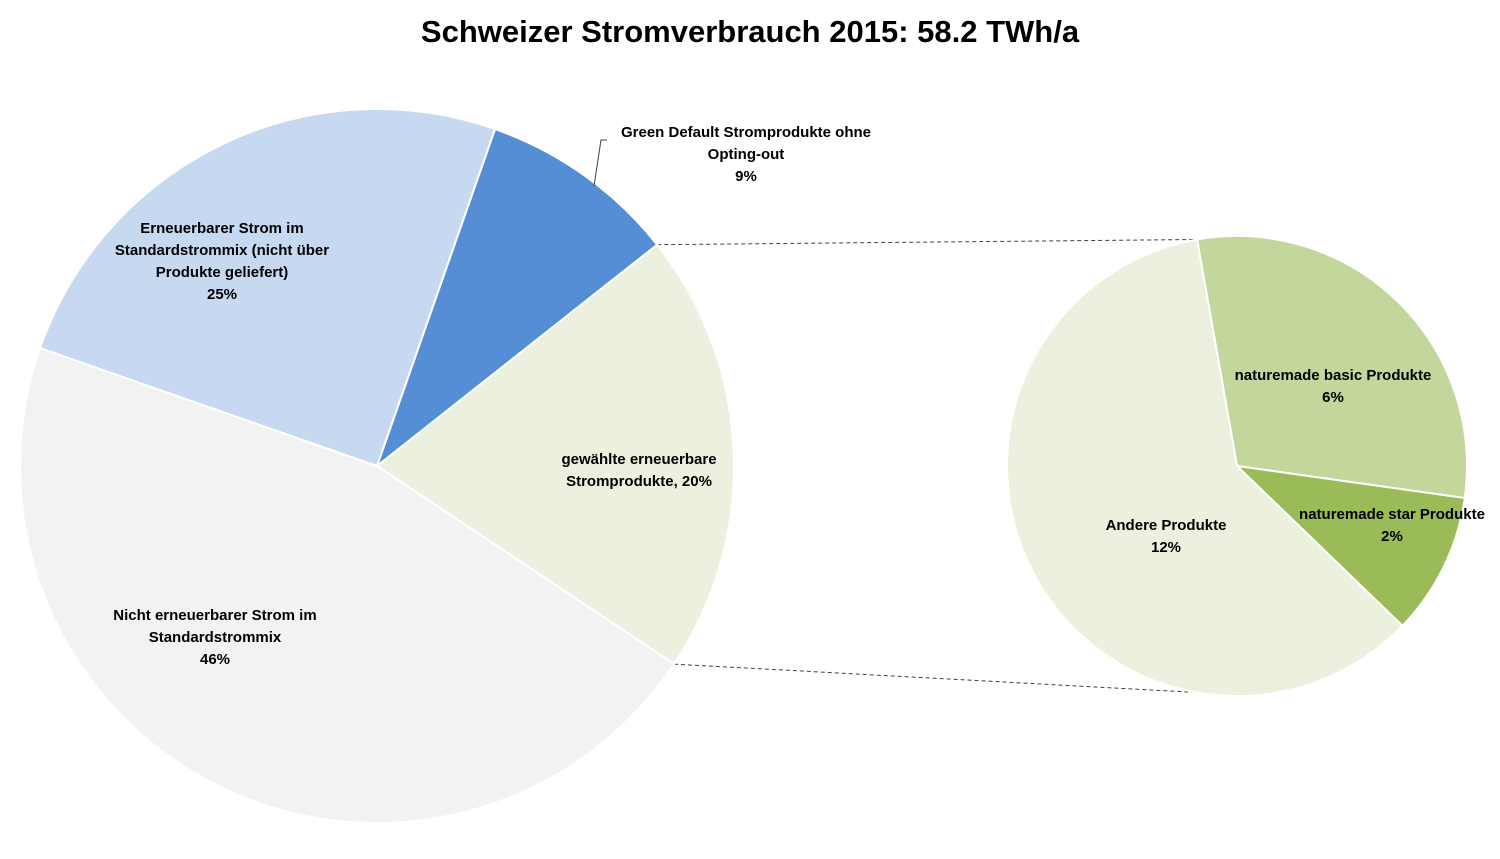 This screenshot has height=859, width=1500. I want to click on leader-line, so click(600, 163).